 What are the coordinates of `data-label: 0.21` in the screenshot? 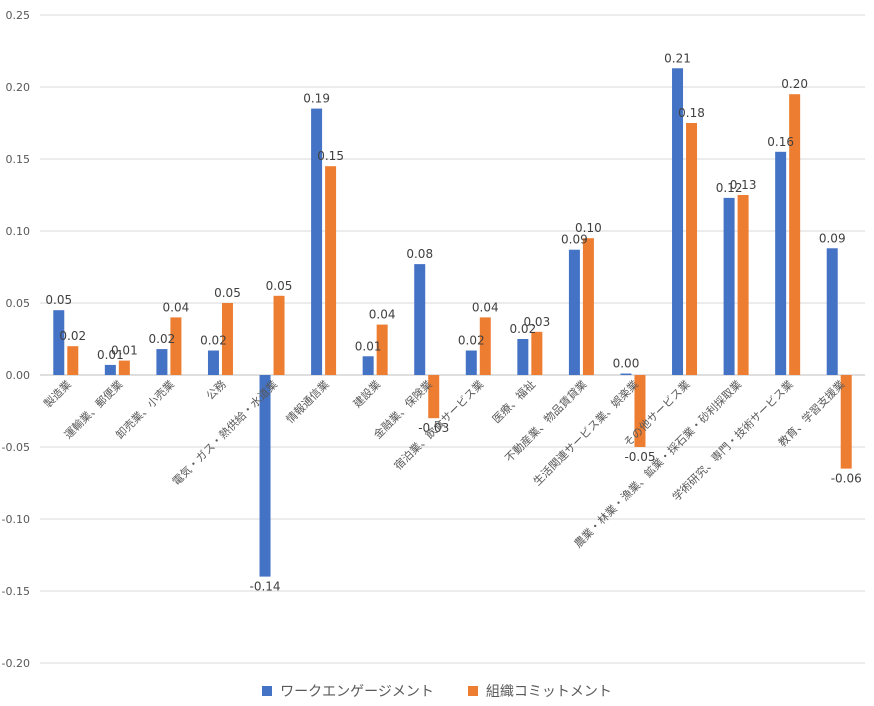 It's located at (677, 58).